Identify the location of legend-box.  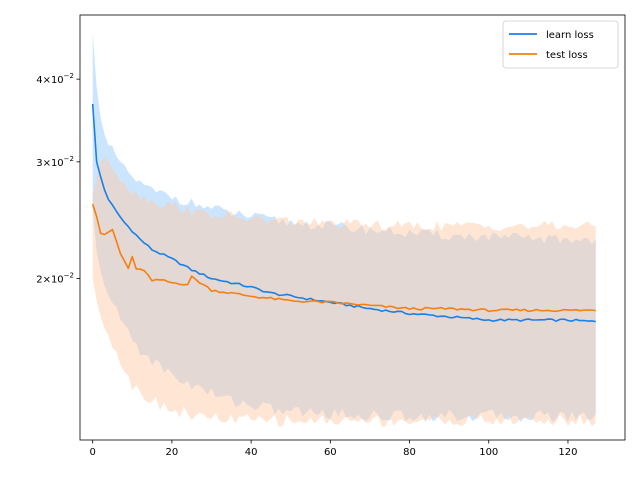
(560, 44).